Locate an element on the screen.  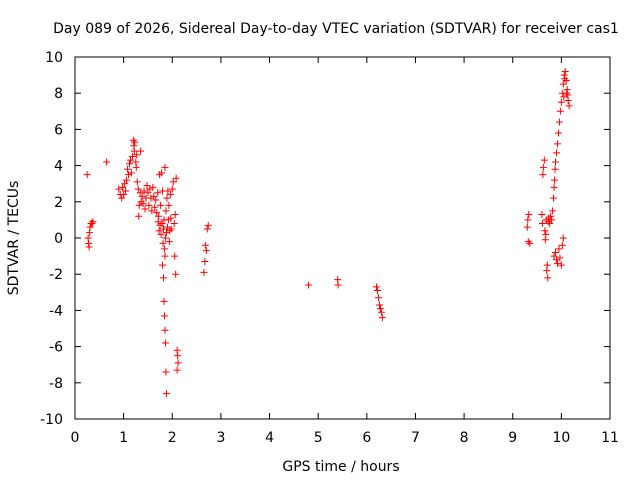
y-tick-label: -6 is located at coordinates (56, 348).